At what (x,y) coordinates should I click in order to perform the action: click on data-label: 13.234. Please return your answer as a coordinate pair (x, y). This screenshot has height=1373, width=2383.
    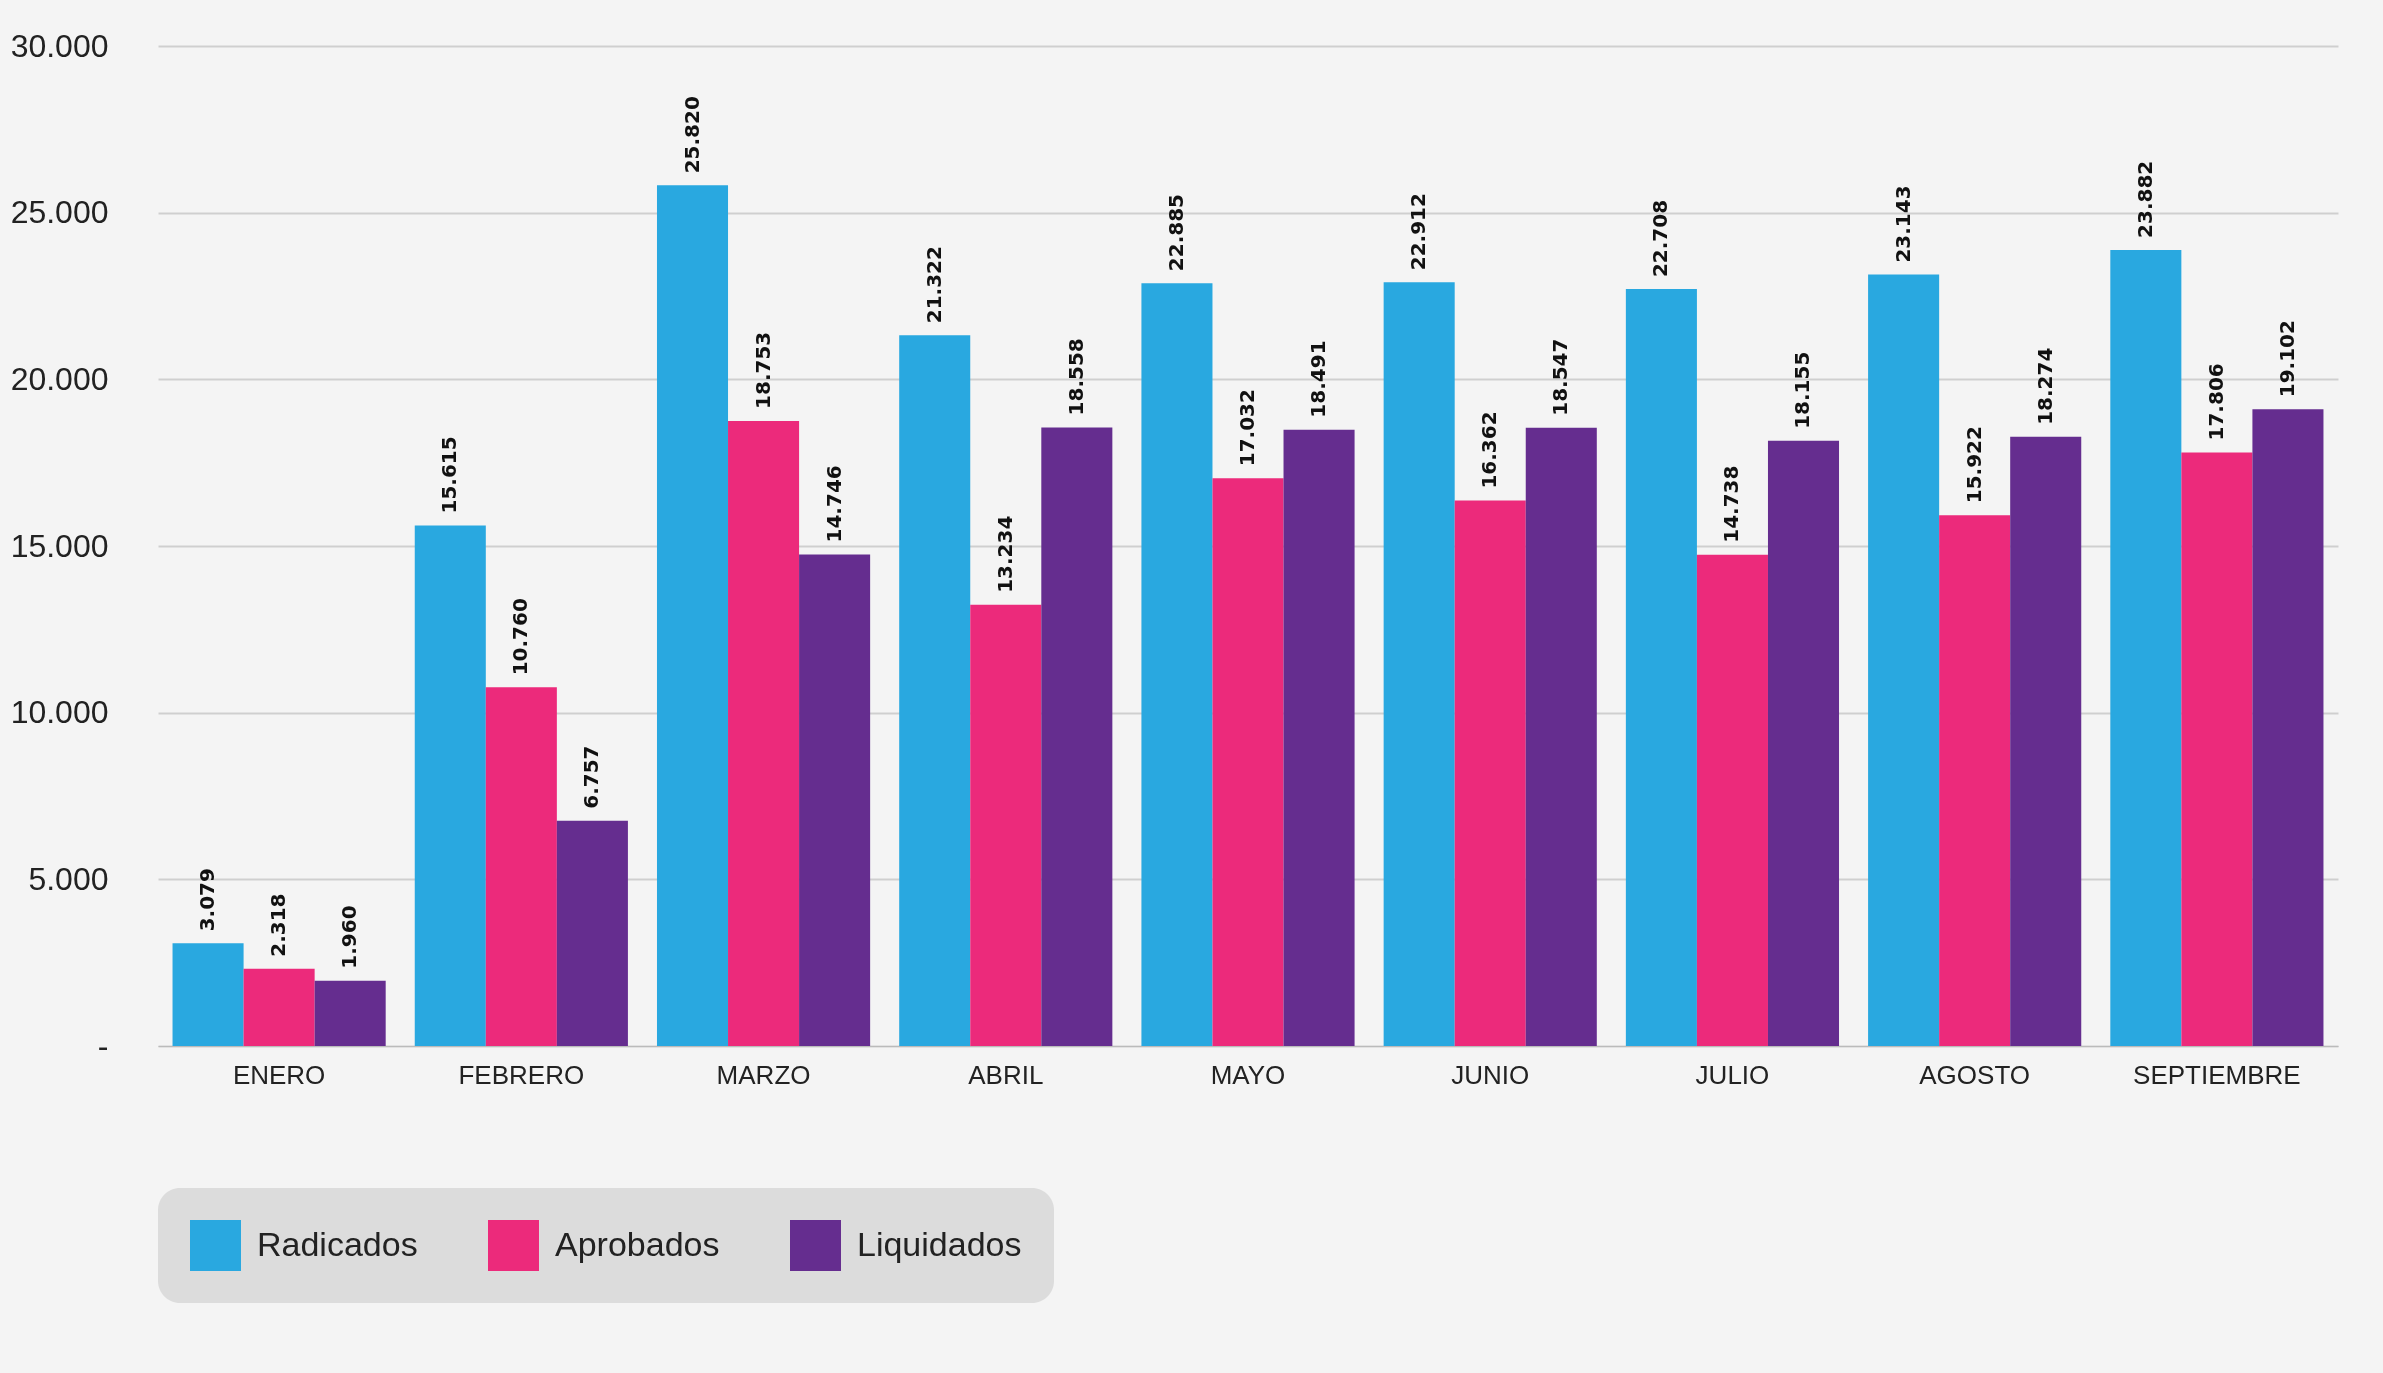
    Looking at the image, I should click on (1004, 554).